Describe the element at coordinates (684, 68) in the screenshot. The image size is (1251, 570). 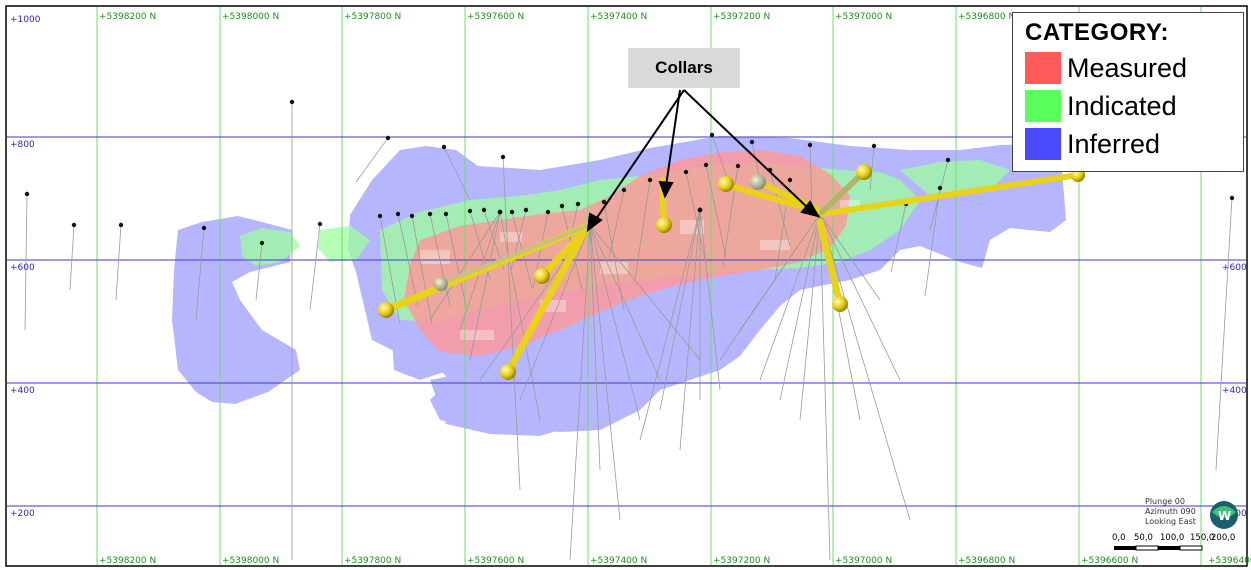
I see `collars-callout: Collars` at that location.